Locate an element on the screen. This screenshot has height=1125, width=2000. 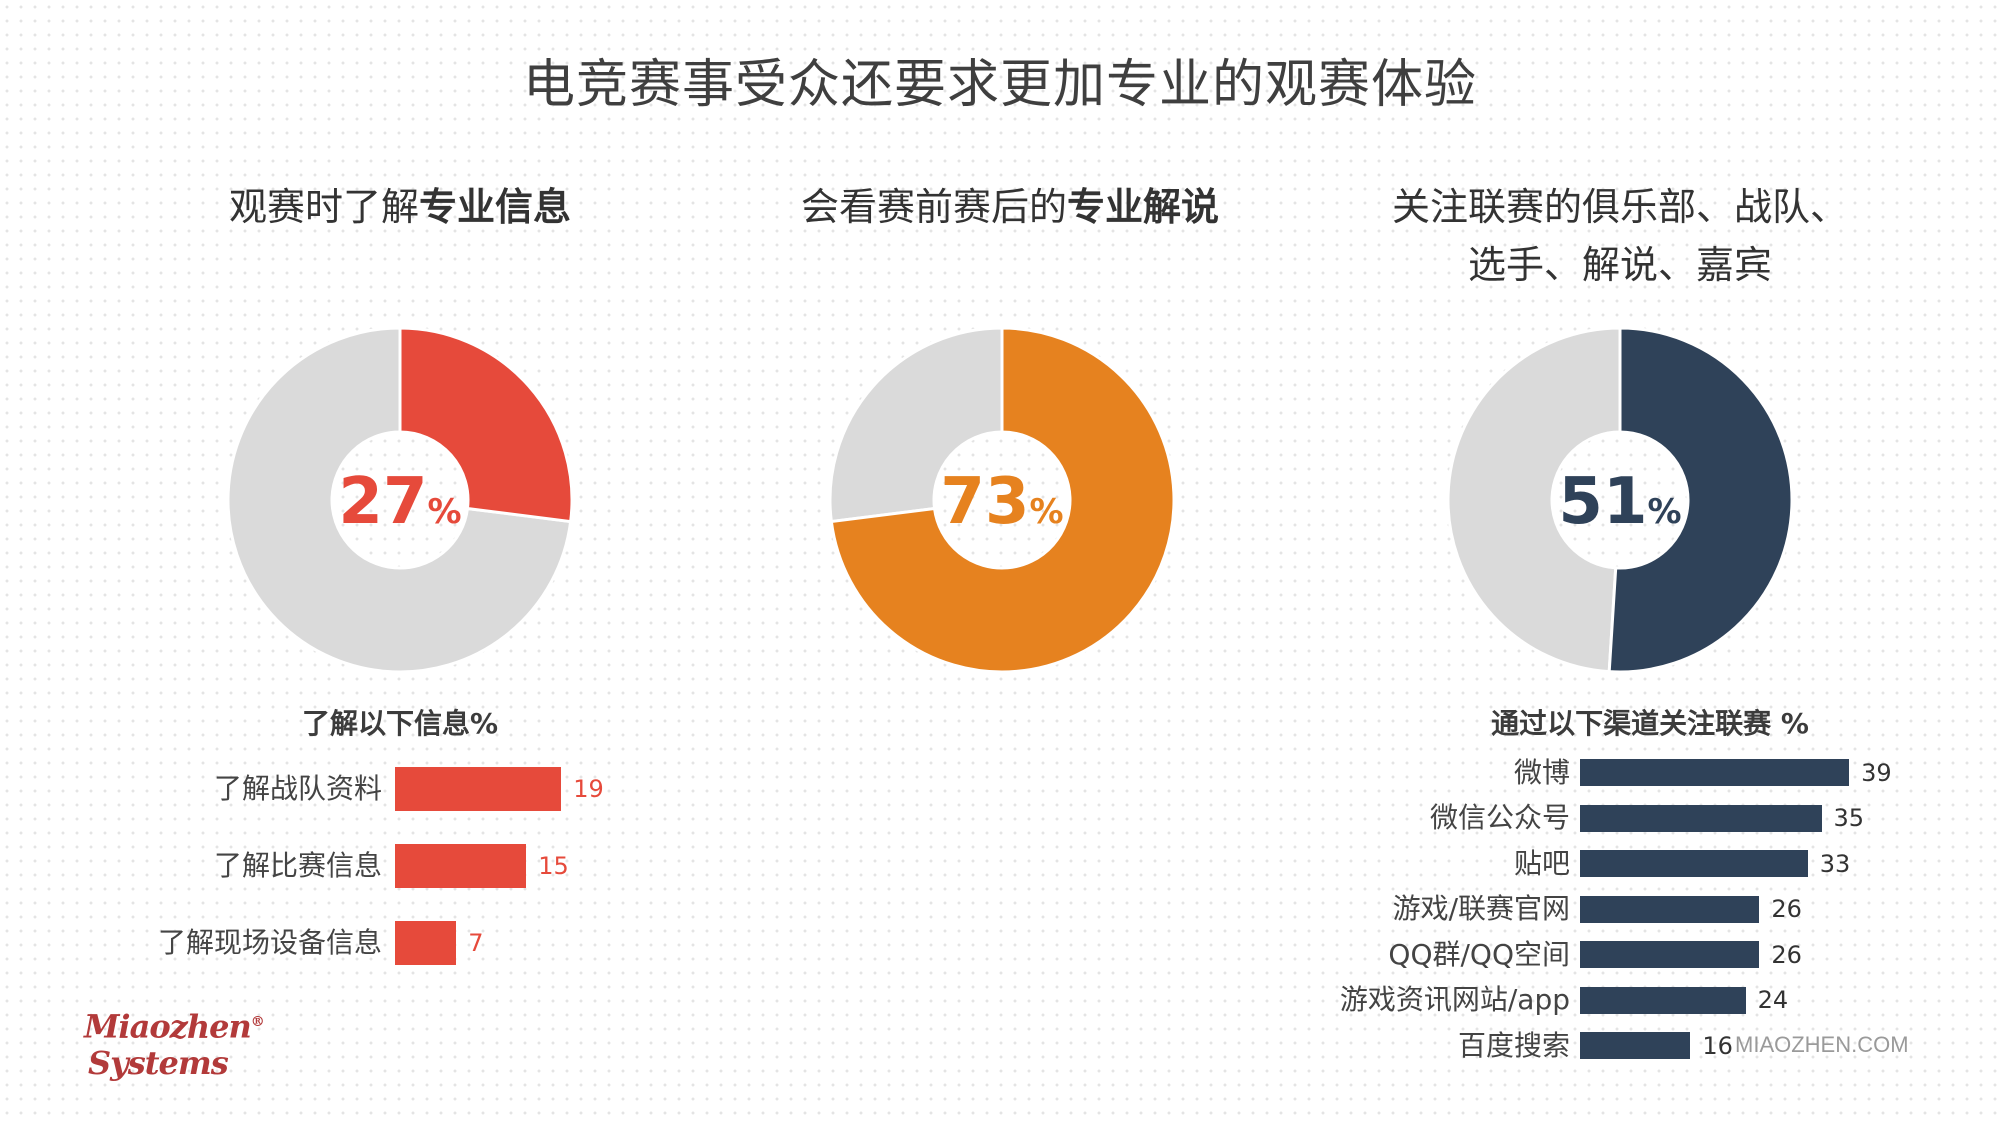
bar-value-label: 35 is located at coordinates (1849, 818).